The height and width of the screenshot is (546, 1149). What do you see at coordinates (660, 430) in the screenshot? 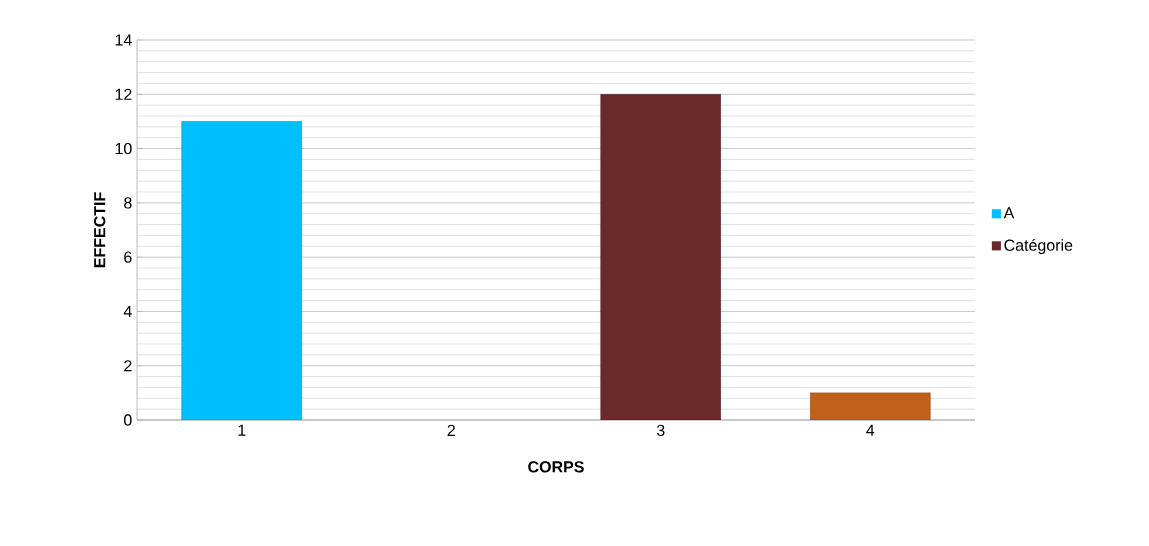
I see `x-tick-label: 3` at bounding box center [660, 430].